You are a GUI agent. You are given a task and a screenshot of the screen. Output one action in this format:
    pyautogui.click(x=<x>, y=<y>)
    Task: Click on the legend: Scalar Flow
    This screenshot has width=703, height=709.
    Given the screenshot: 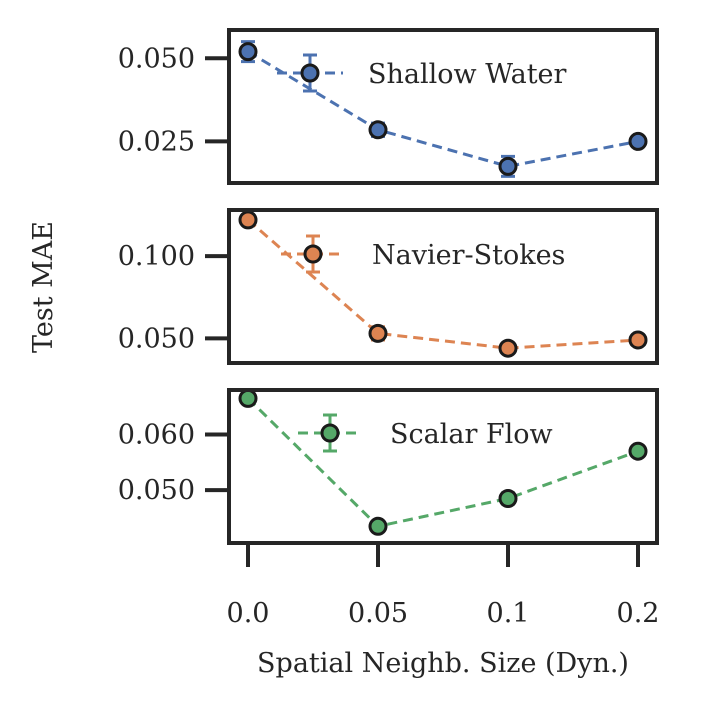 What is the action you would take?
    pyautogui.click(x=425, y=433)
    